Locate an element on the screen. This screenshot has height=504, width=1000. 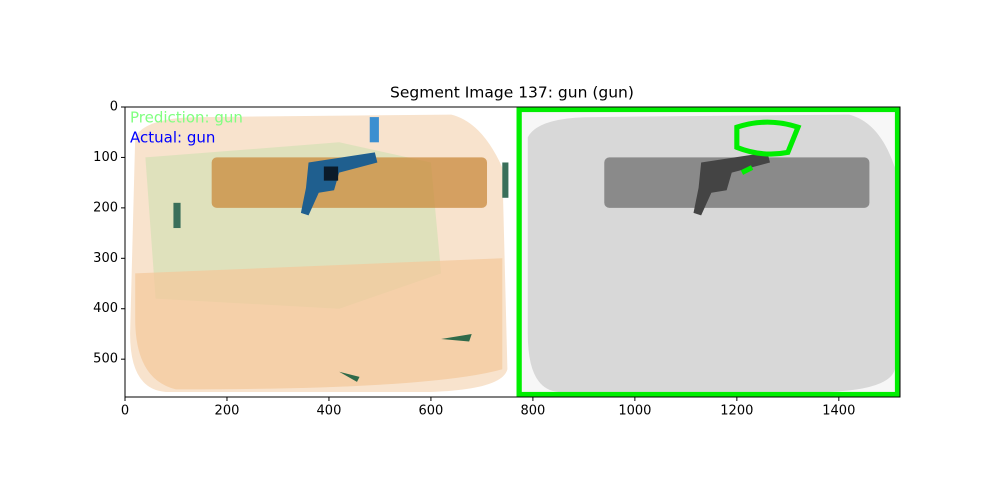
x-tick-label: 400 is located at coordinates (329, 411).